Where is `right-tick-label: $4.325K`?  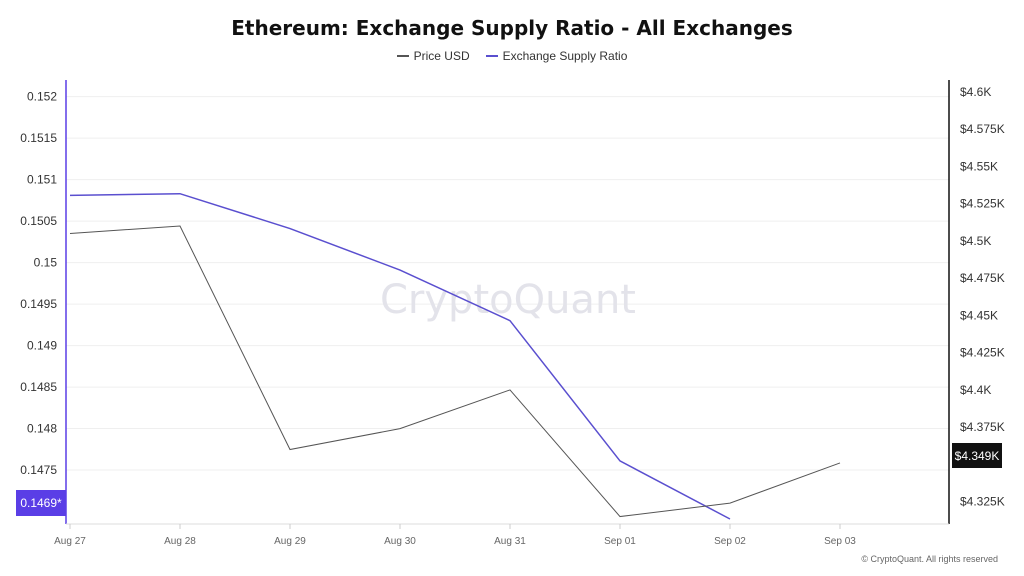
right-tick-label: $4.325K is located at coordinates (982, 502).